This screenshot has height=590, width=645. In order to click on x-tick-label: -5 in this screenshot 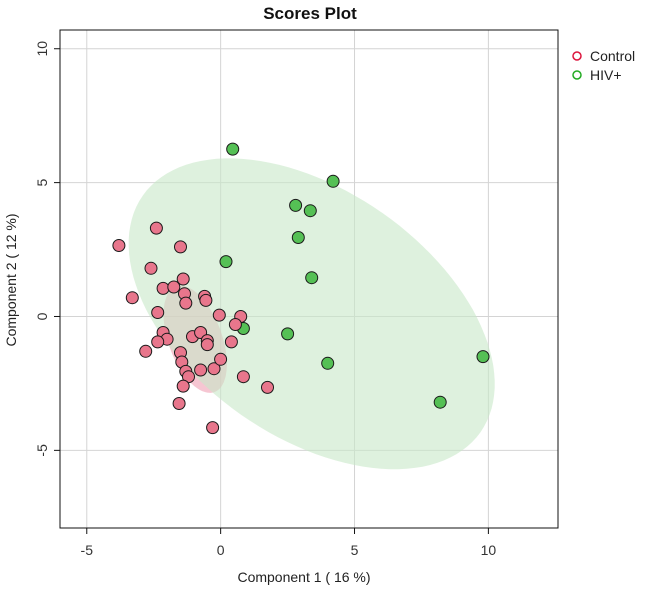, I will do `click(87, 550)`.